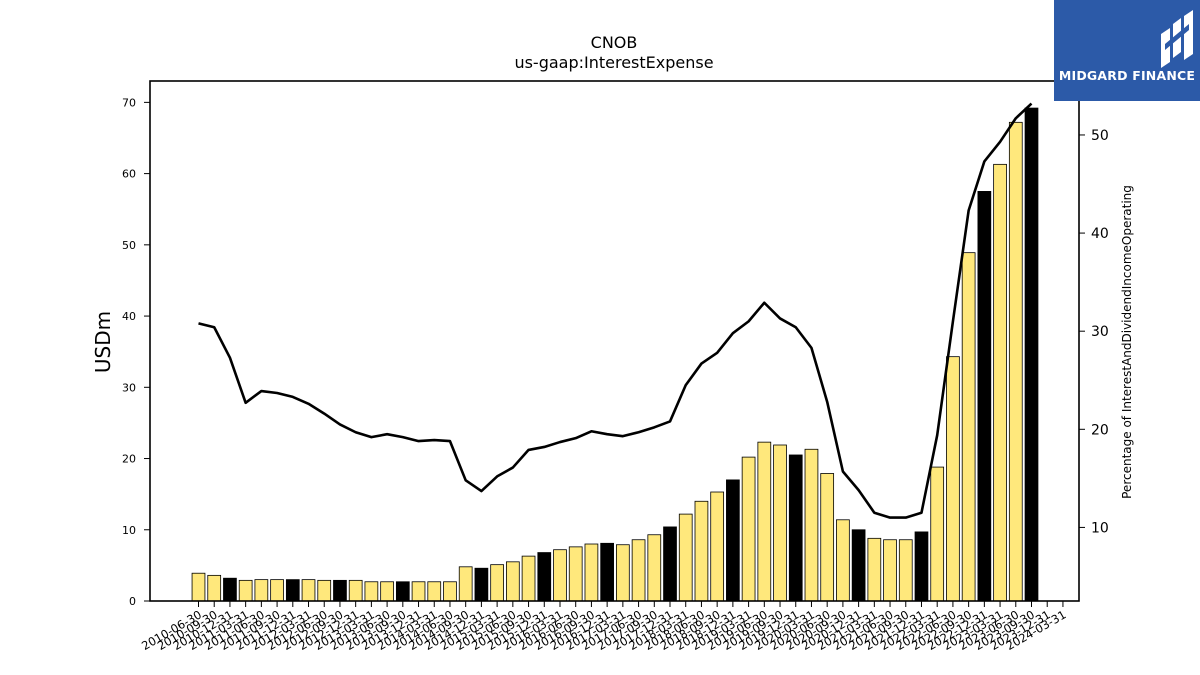 This screenshot has height=675, width=1200. Describe the element at coordinates (614, 42) in the screenshot. I see `chart-title: CNOB` at that location.